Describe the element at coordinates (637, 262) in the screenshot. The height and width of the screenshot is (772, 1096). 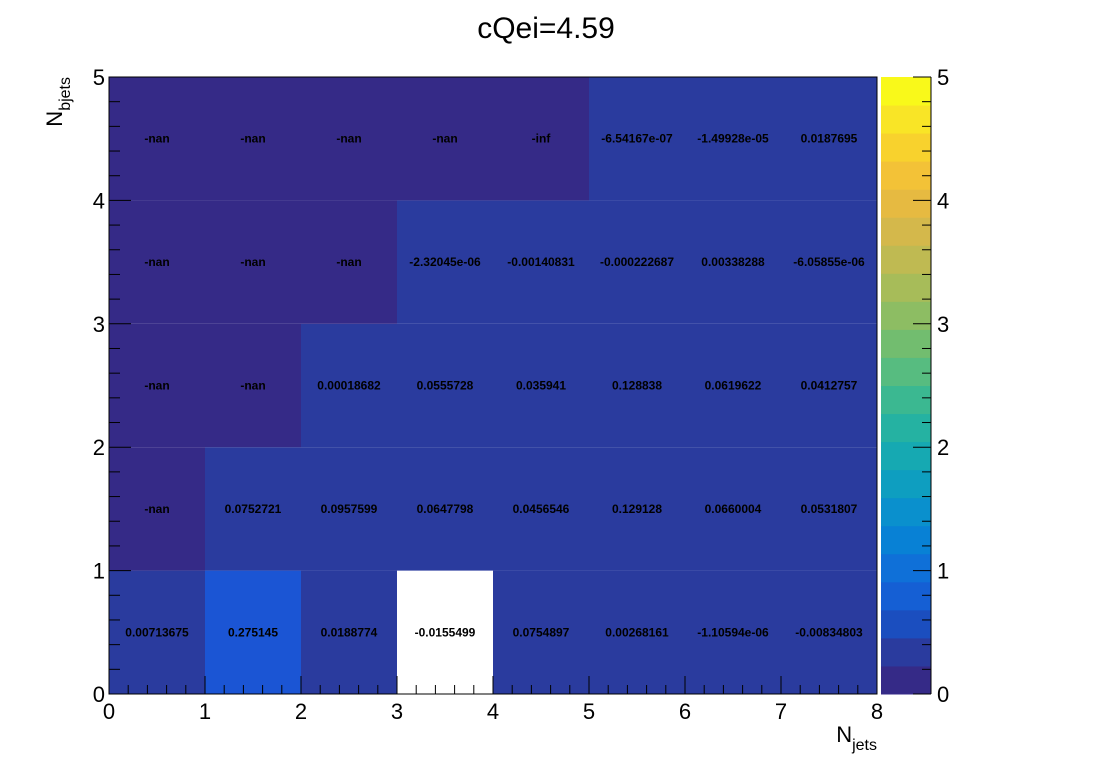
I see `cell-value-label: -0.000222687` at that location.